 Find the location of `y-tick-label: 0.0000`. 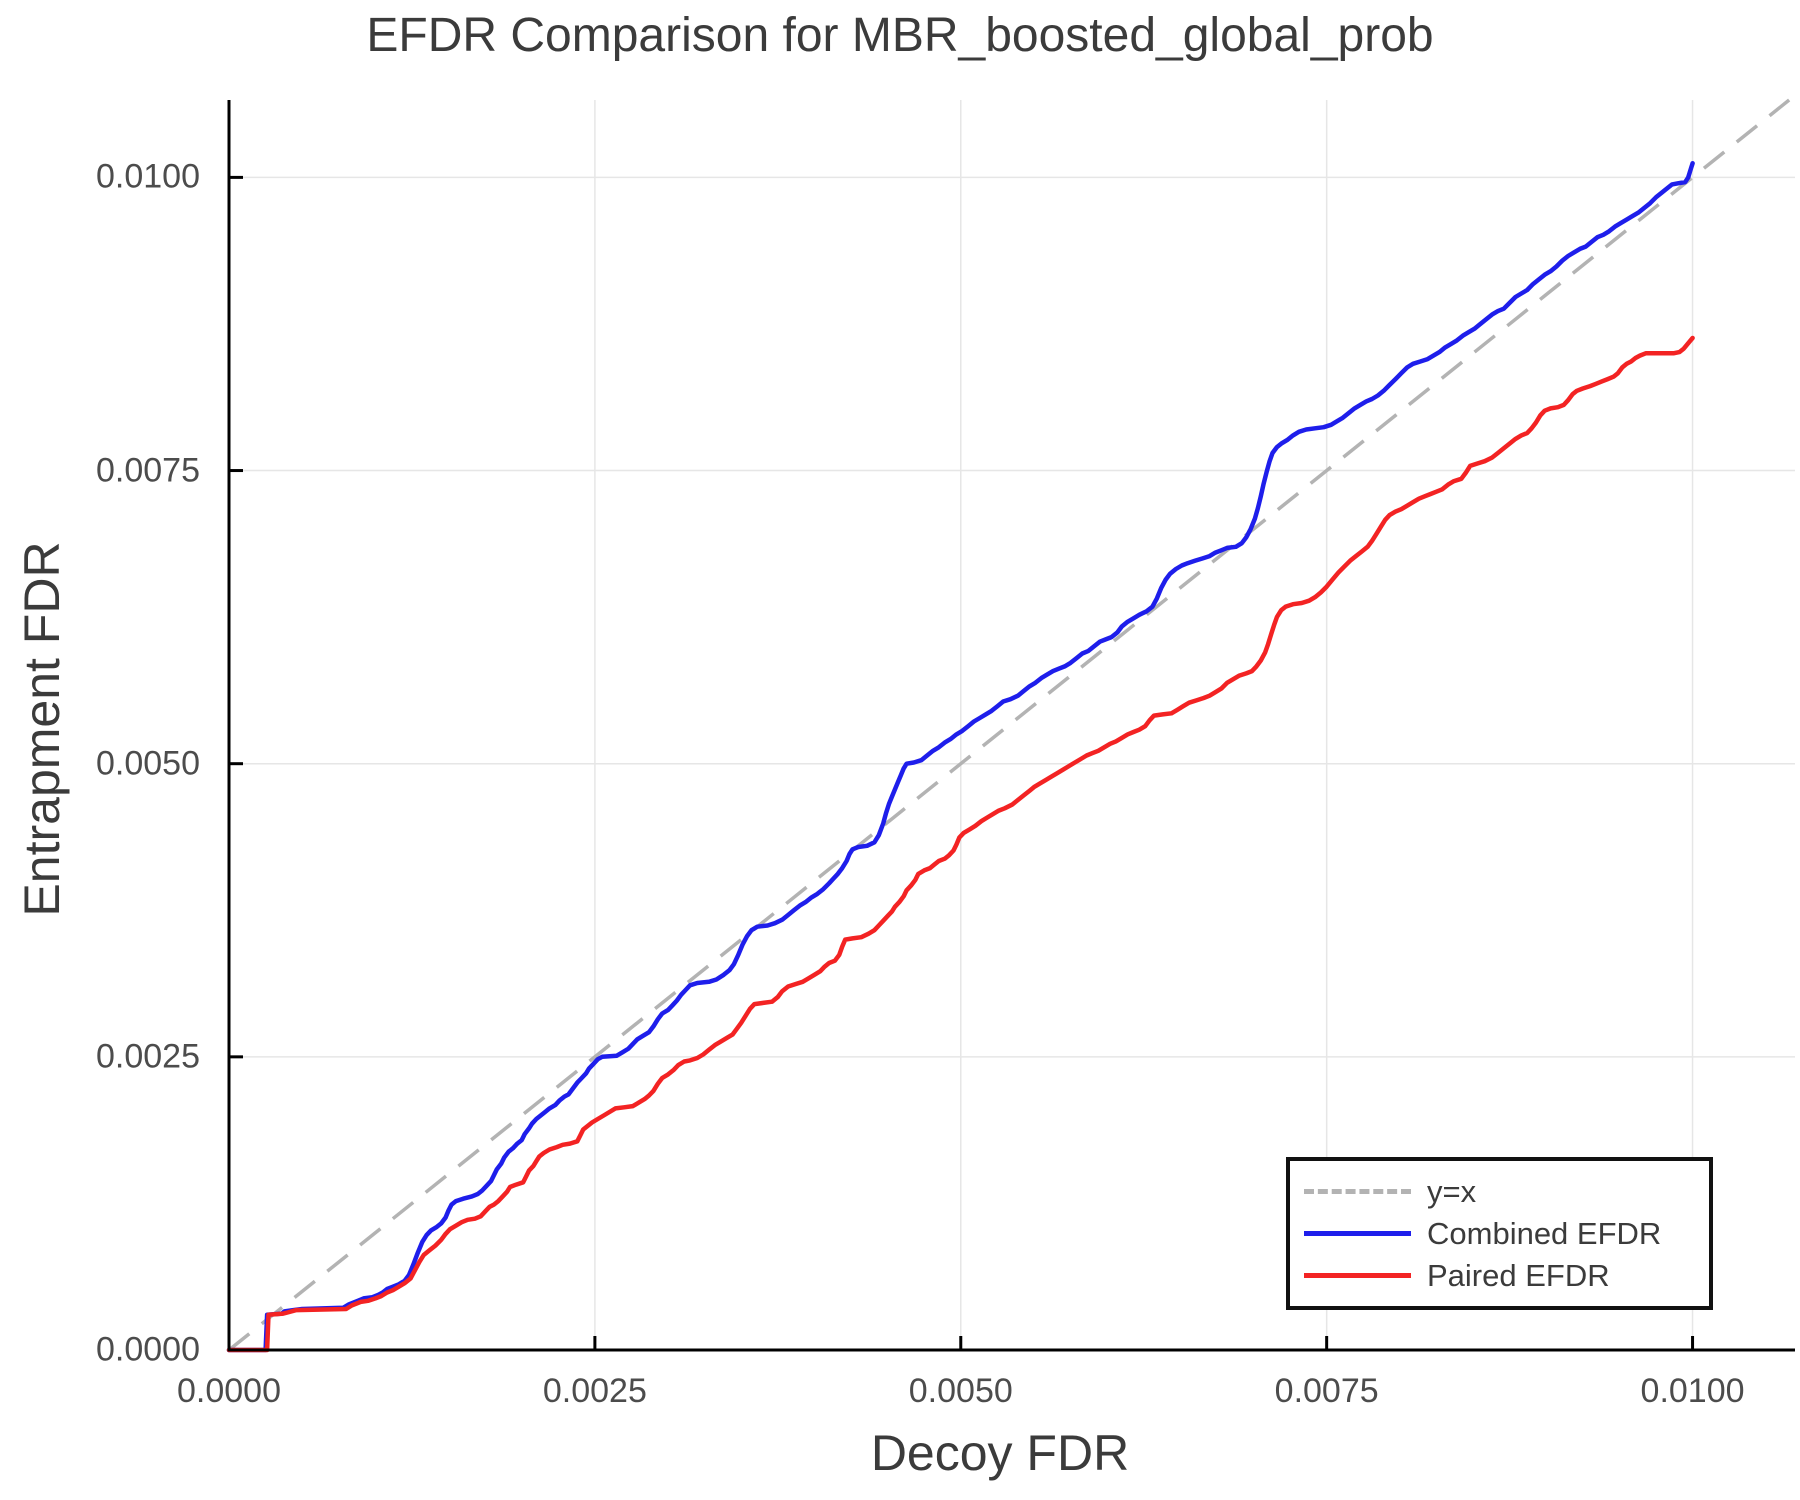

y-tick-label: 0.0000 is located at coordinates (148, 1349).